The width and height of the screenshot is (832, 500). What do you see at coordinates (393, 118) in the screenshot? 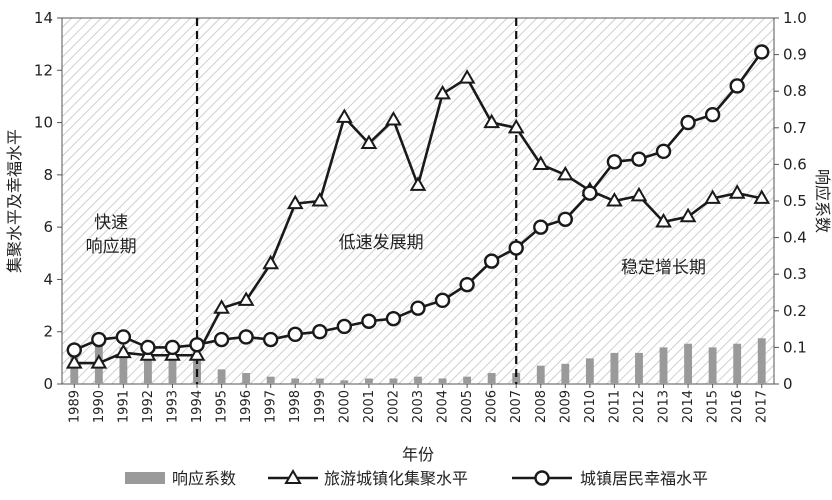
I see `marker-tourism-2002` at bounding box center [393, 118].